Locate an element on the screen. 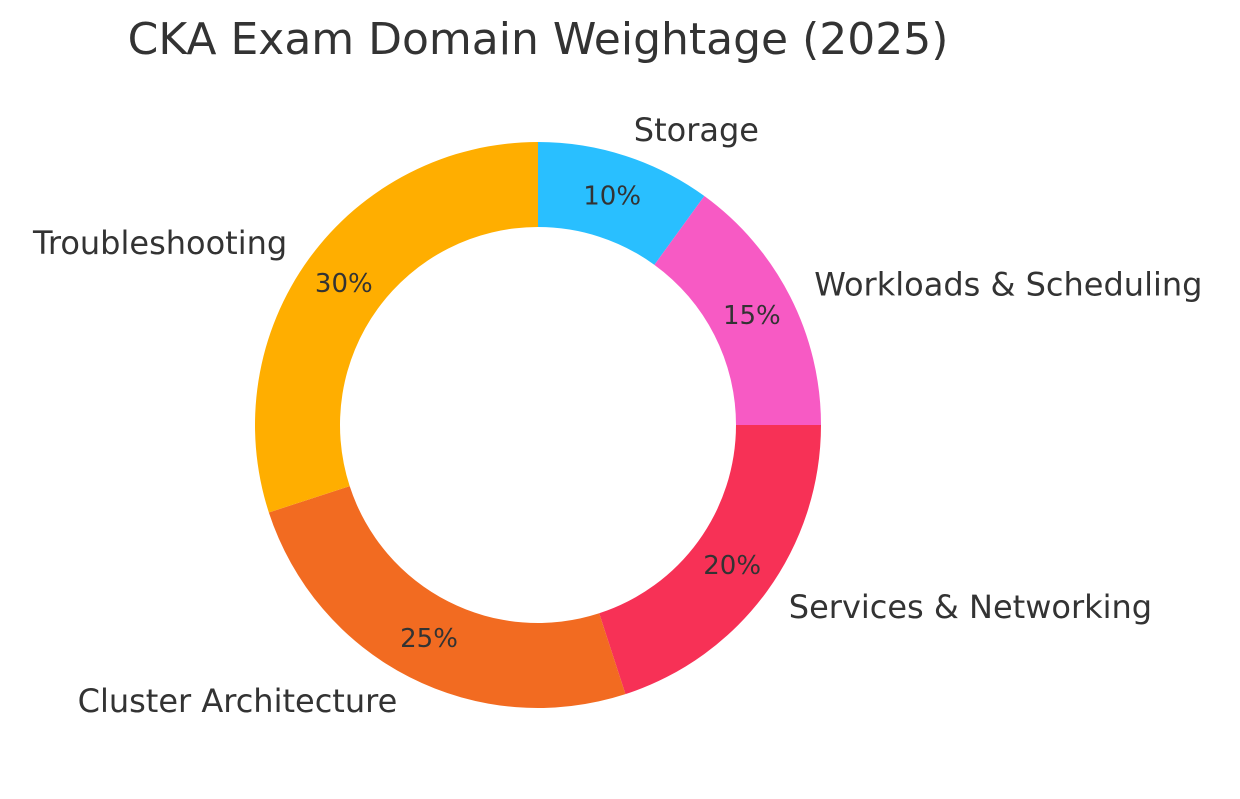 The width and height of the screenshot is (1240, 799). category-label-services-networking: Services & Networking is located at coordinates (970, 607).